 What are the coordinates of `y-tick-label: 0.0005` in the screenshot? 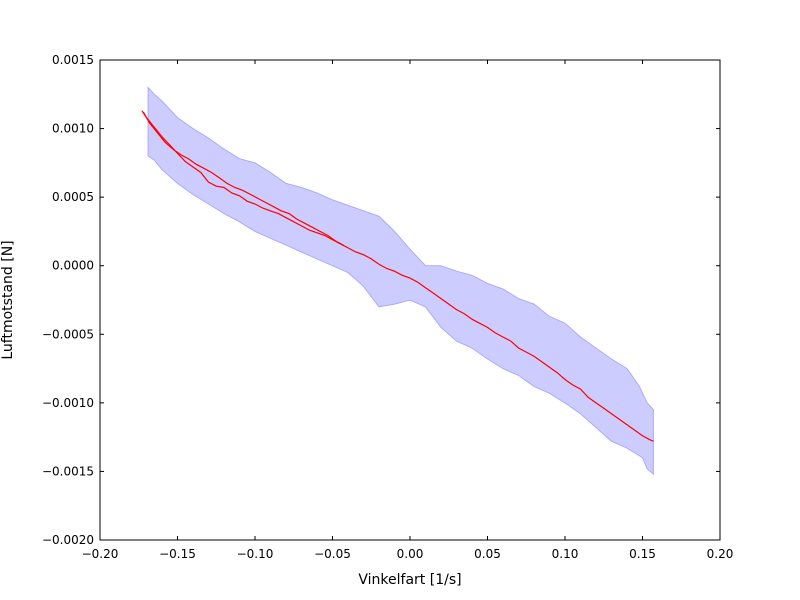 It's located at (73, 197).